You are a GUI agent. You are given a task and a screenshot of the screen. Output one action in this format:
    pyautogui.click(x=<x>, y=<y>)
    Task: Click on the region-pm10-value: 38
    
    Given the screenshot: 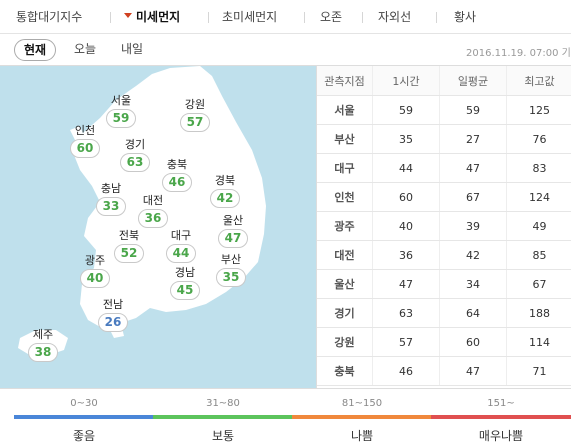 What is the action you would take?
    pyautogui.click(x=43, y=352)
    